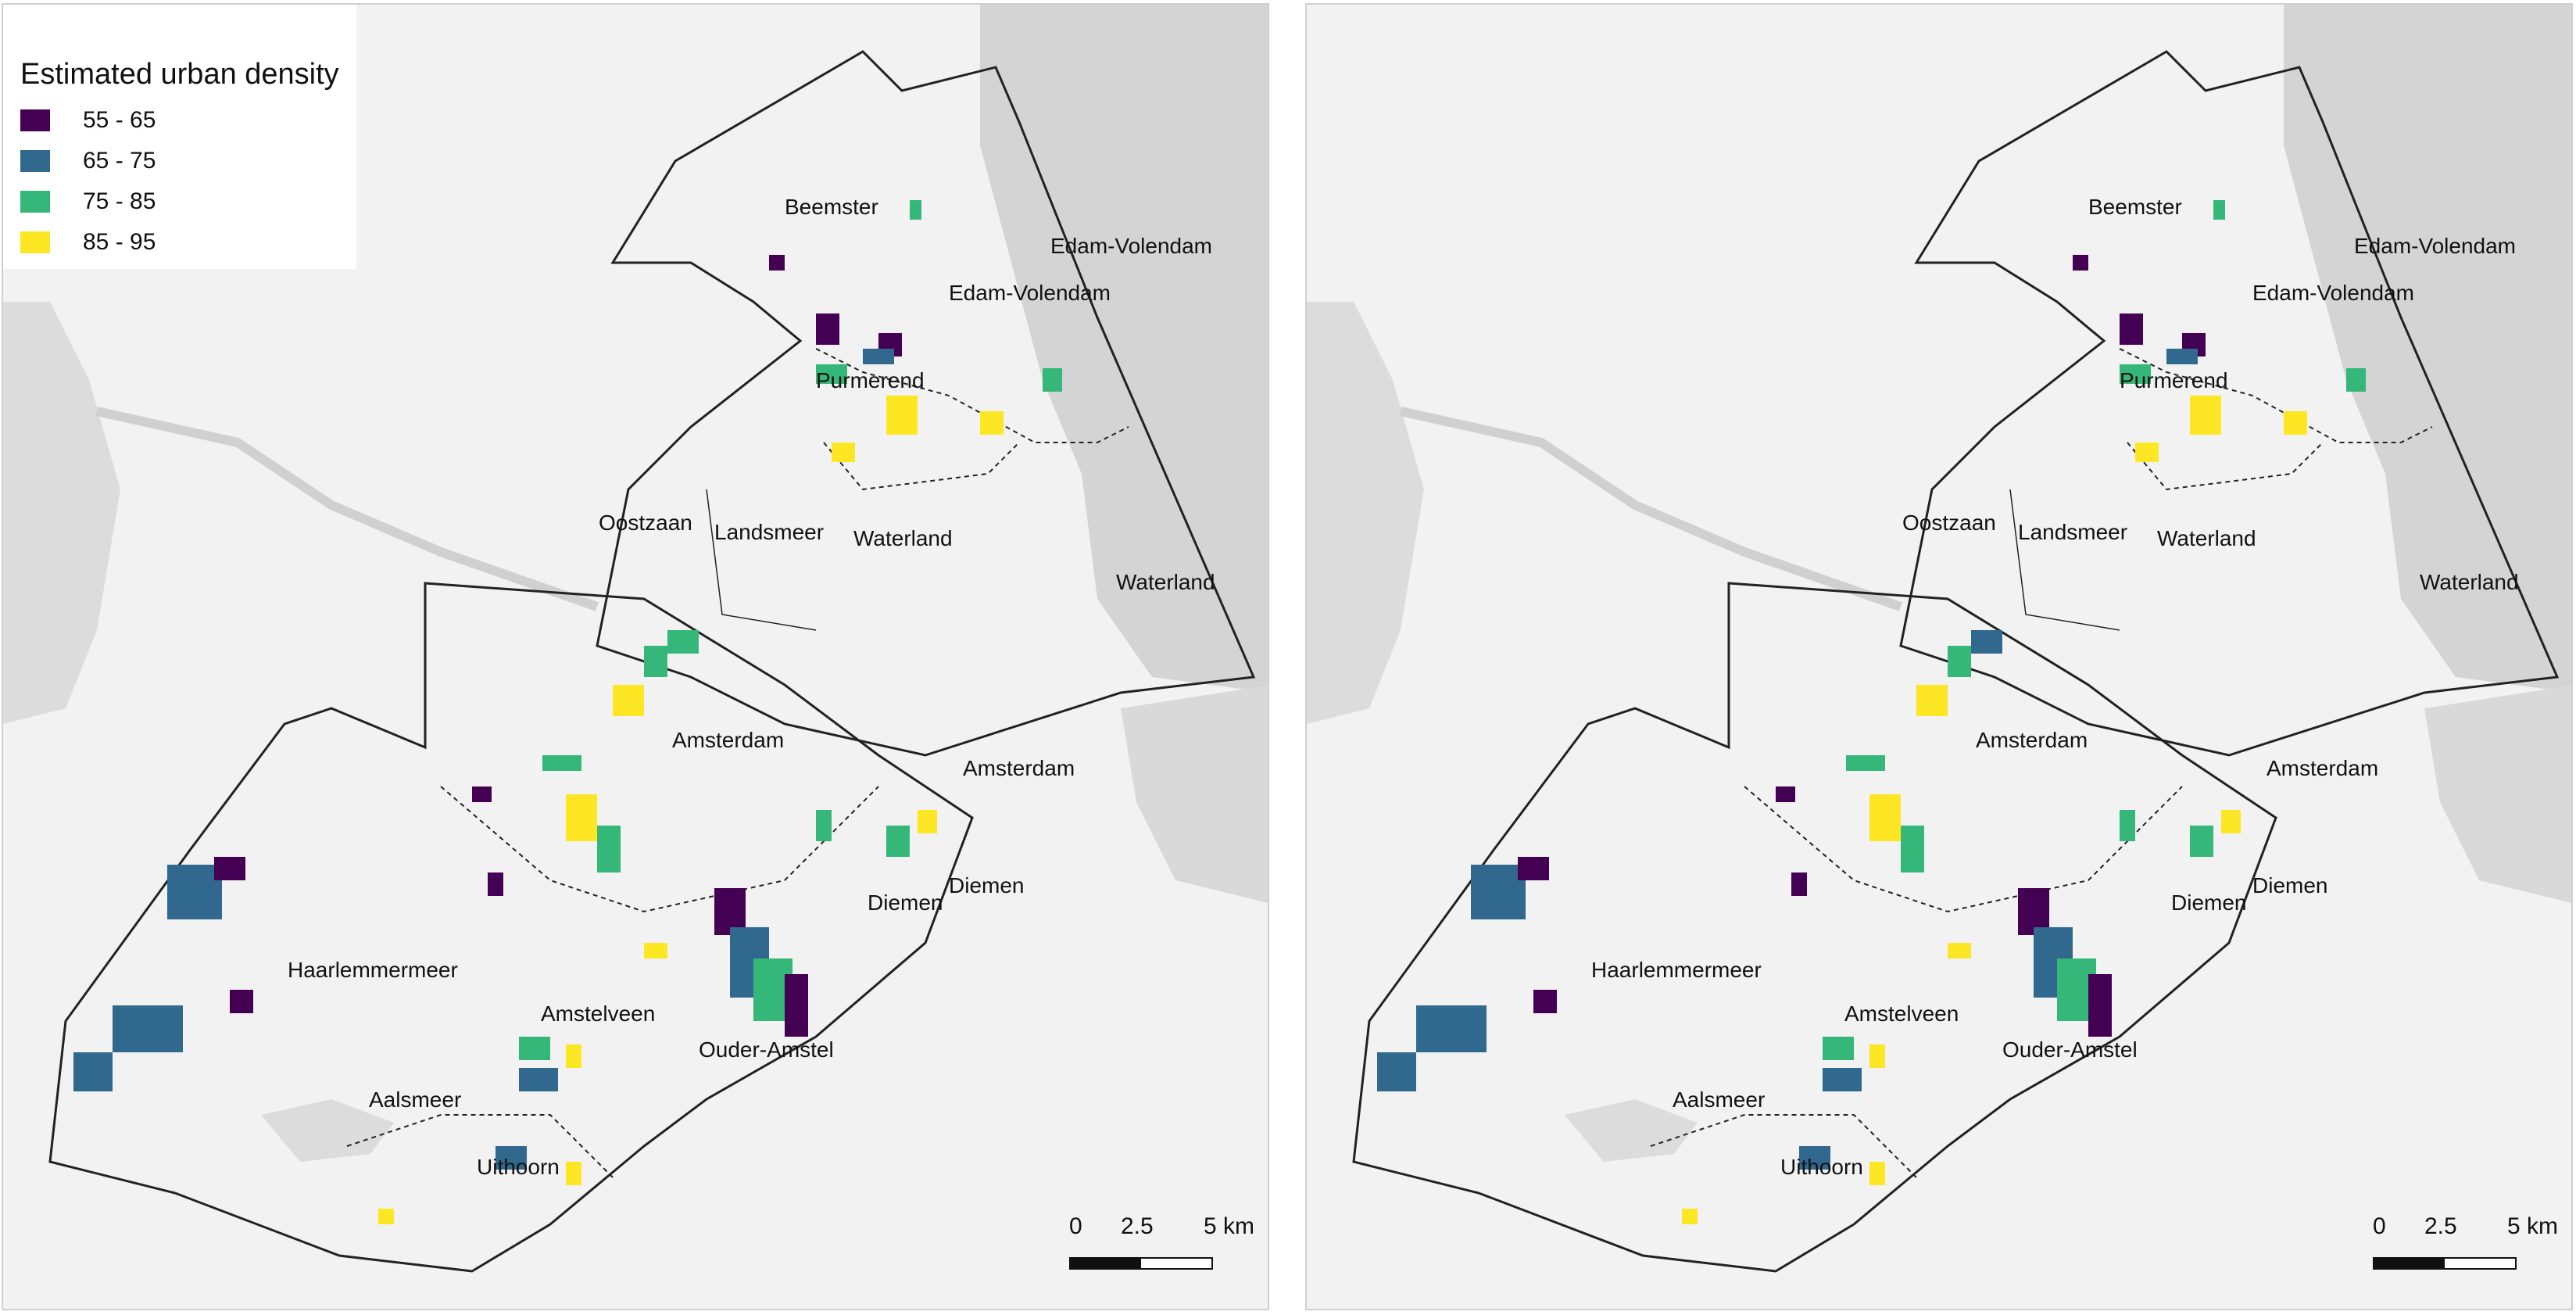  Describe the element at coordinates (119, 120) in the screenshot. I see `legend-label: 55 - 65` at that location.